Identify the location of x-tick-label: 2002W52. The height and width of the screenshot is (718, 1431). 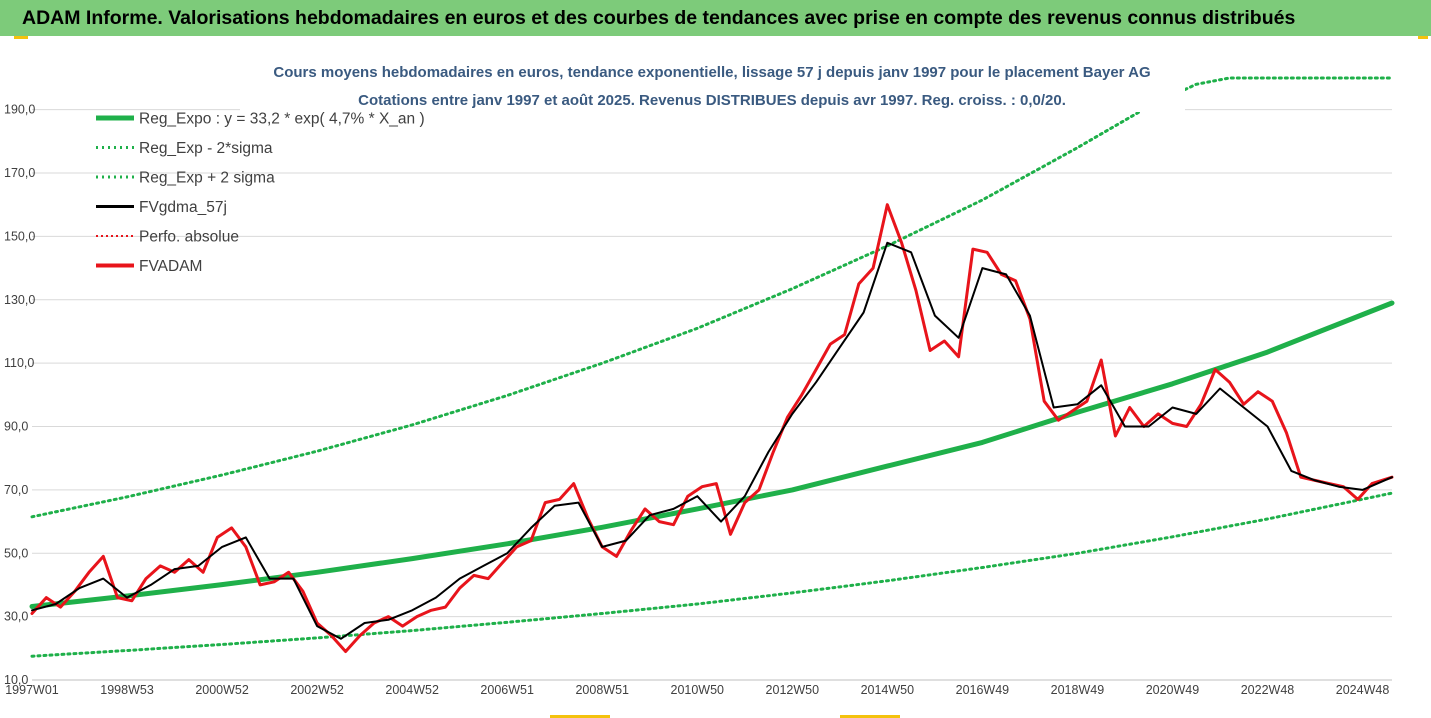
(317, 690).